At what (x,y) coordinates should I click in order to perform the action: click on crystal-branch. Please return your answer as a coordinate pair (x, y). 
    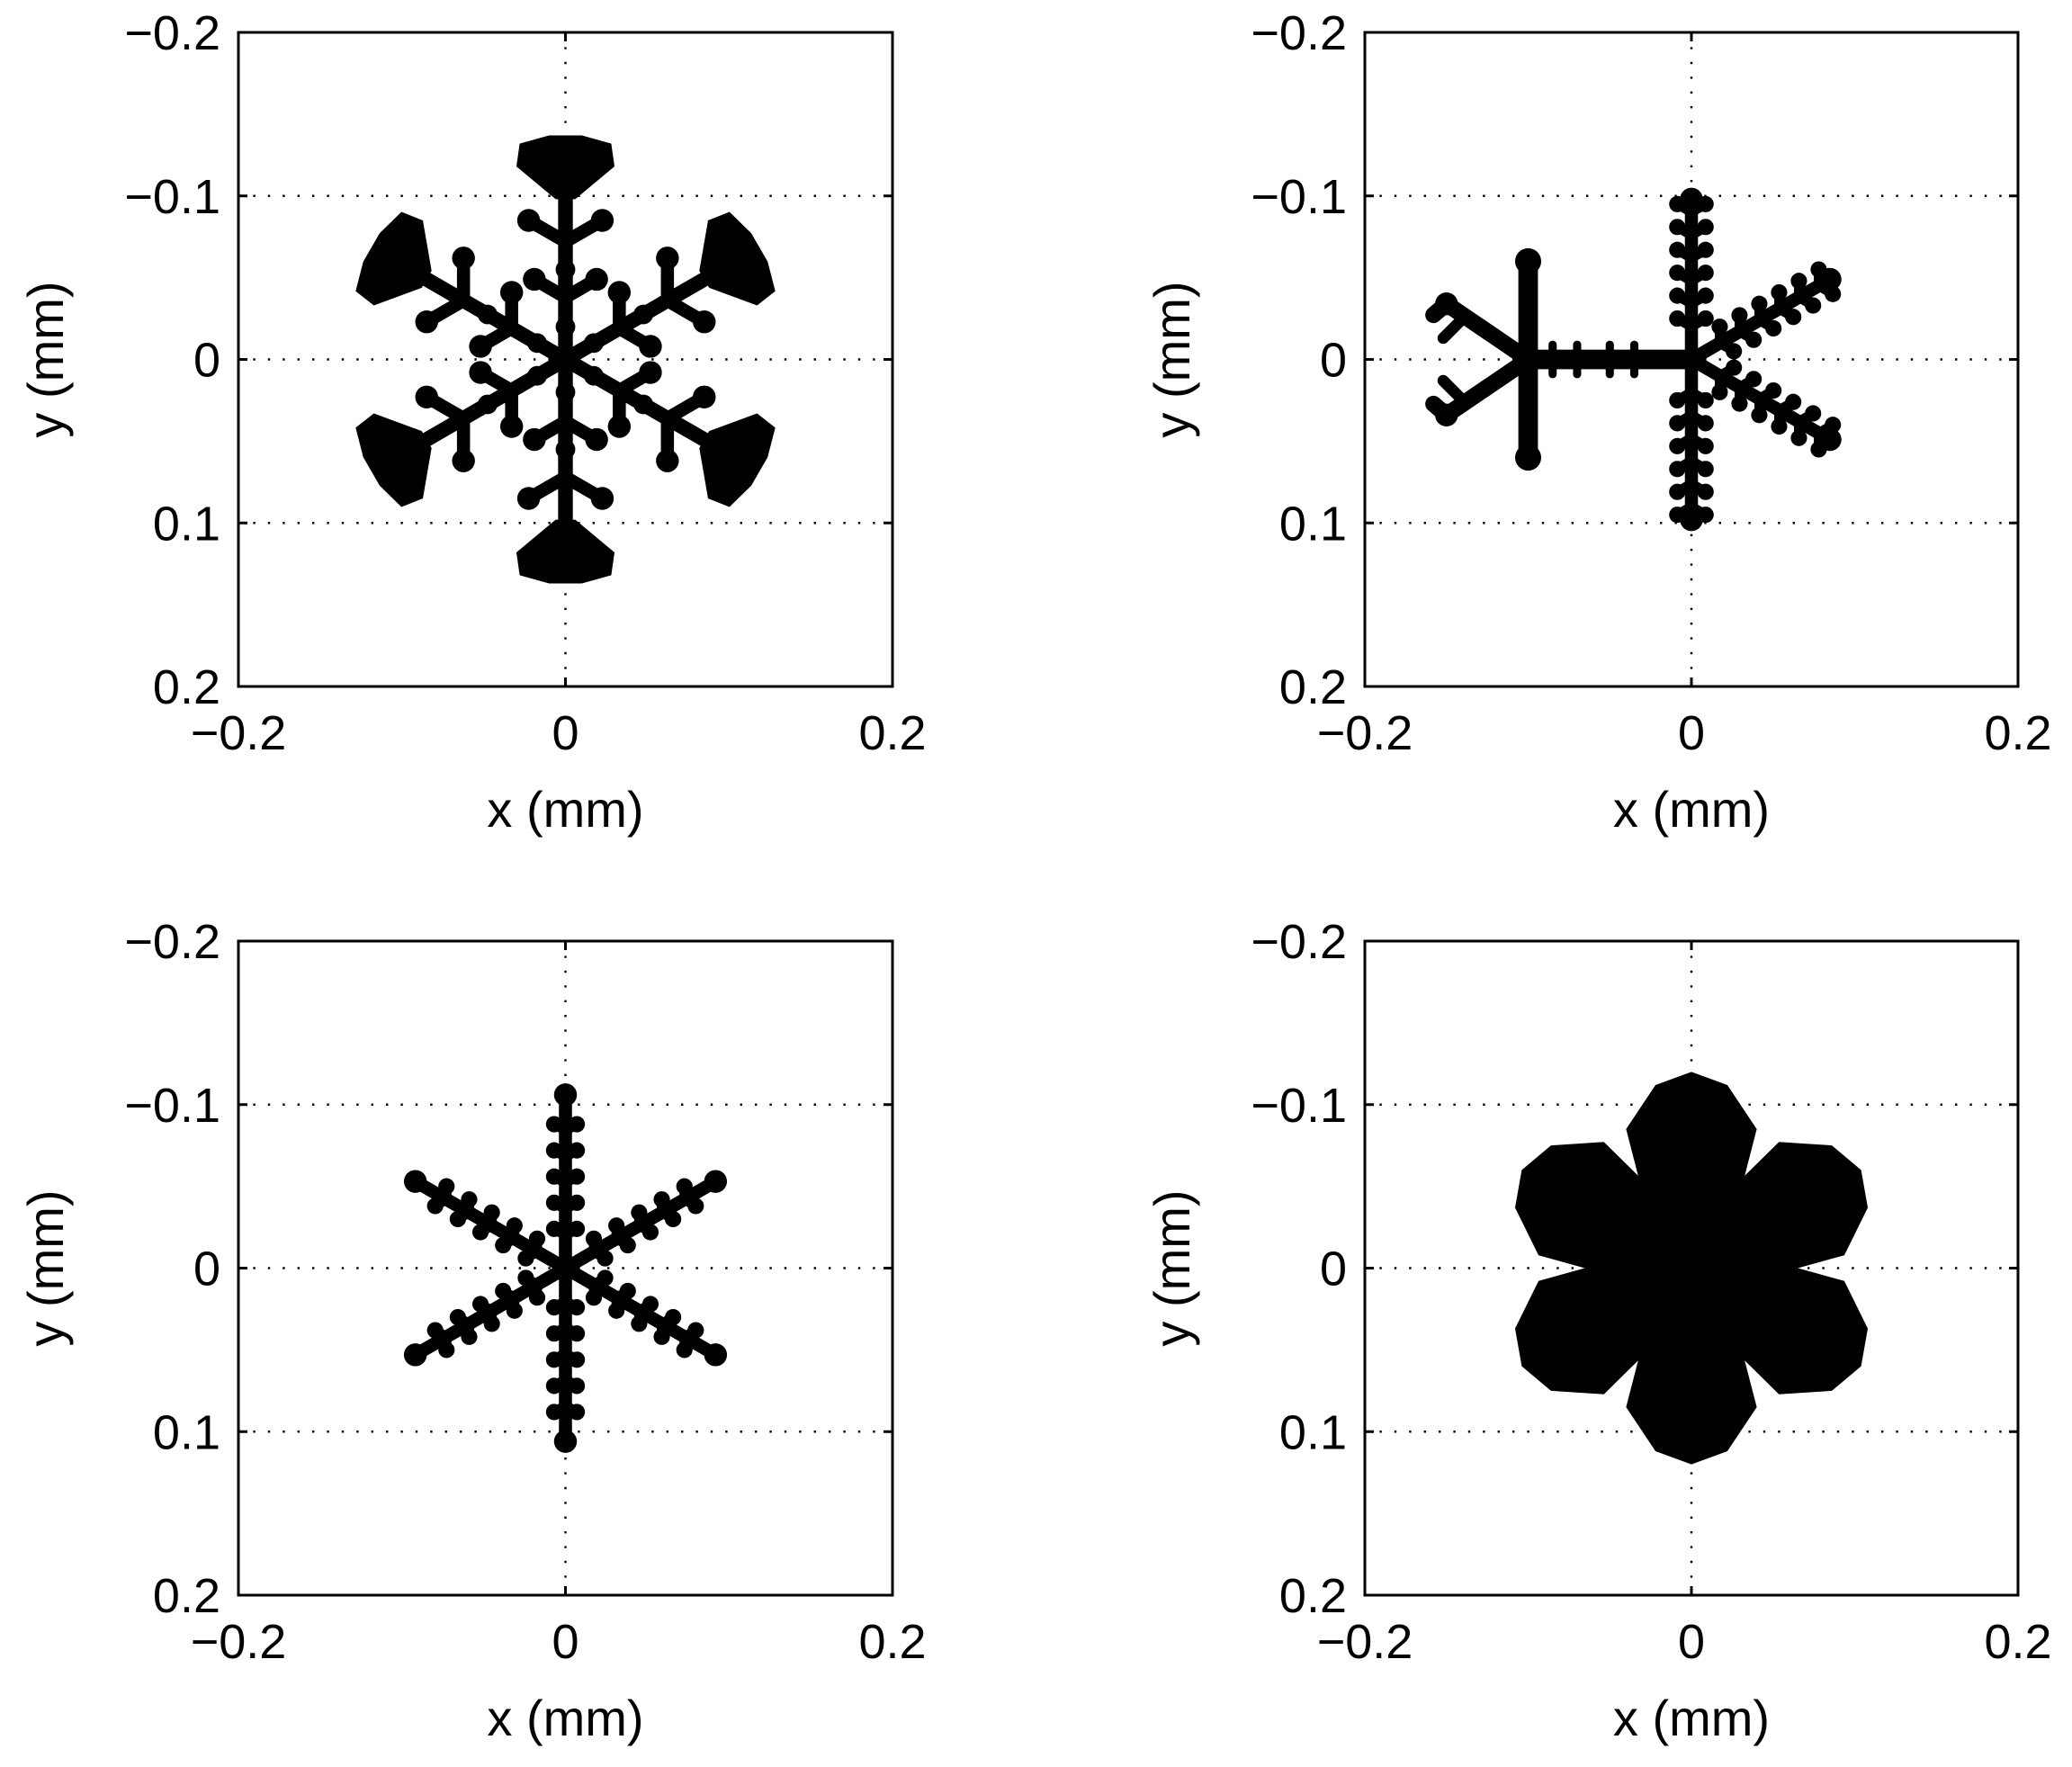
    Looking at the image, I should click on (1487, 331).